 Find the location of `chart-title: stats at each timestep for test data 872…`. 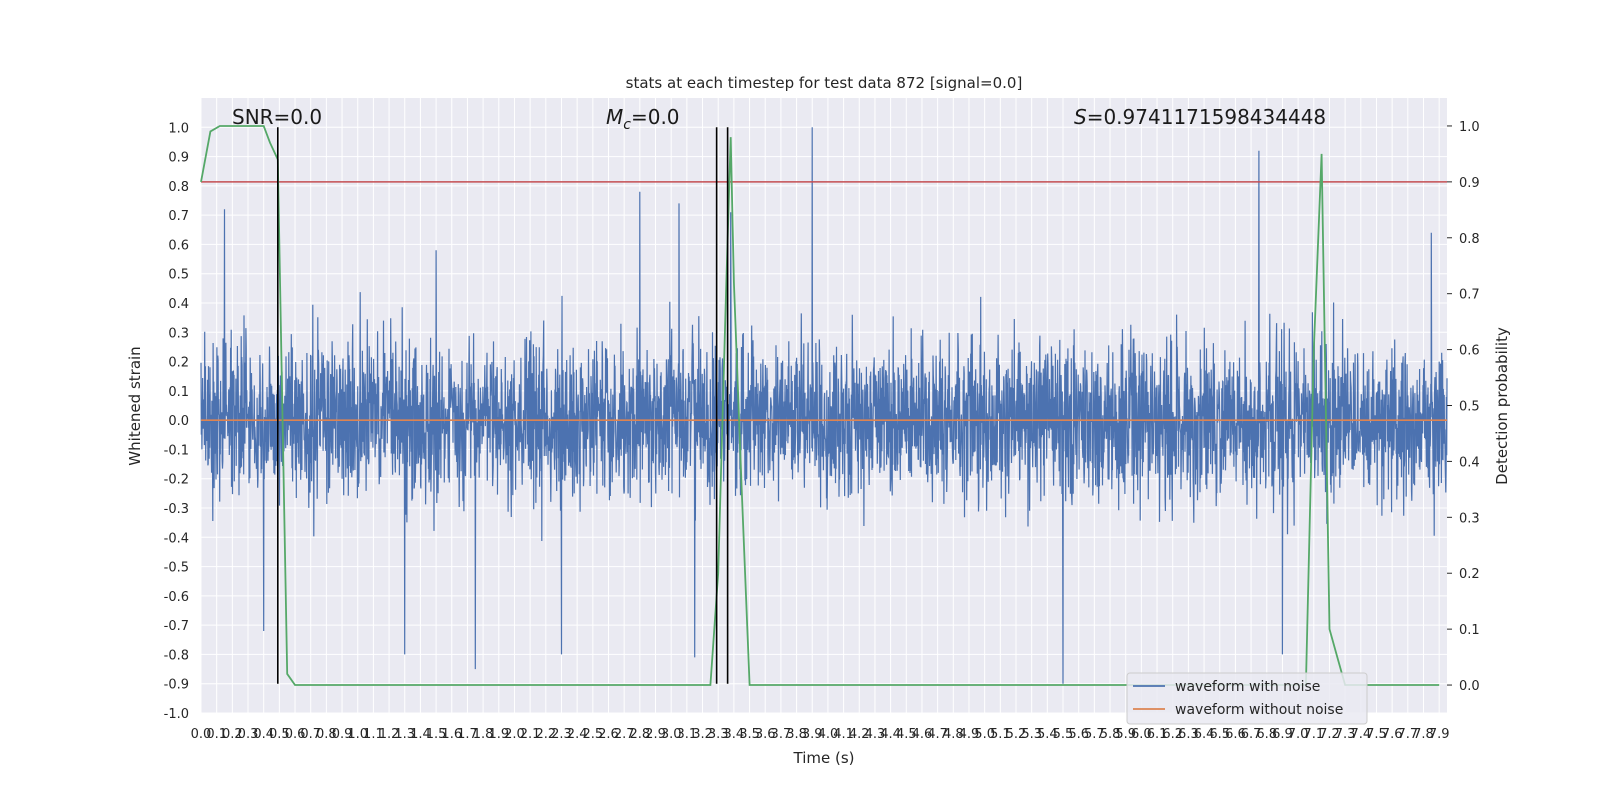

chart-title: stats at each timestep for test data 872… is located at coordinates (824, 83).